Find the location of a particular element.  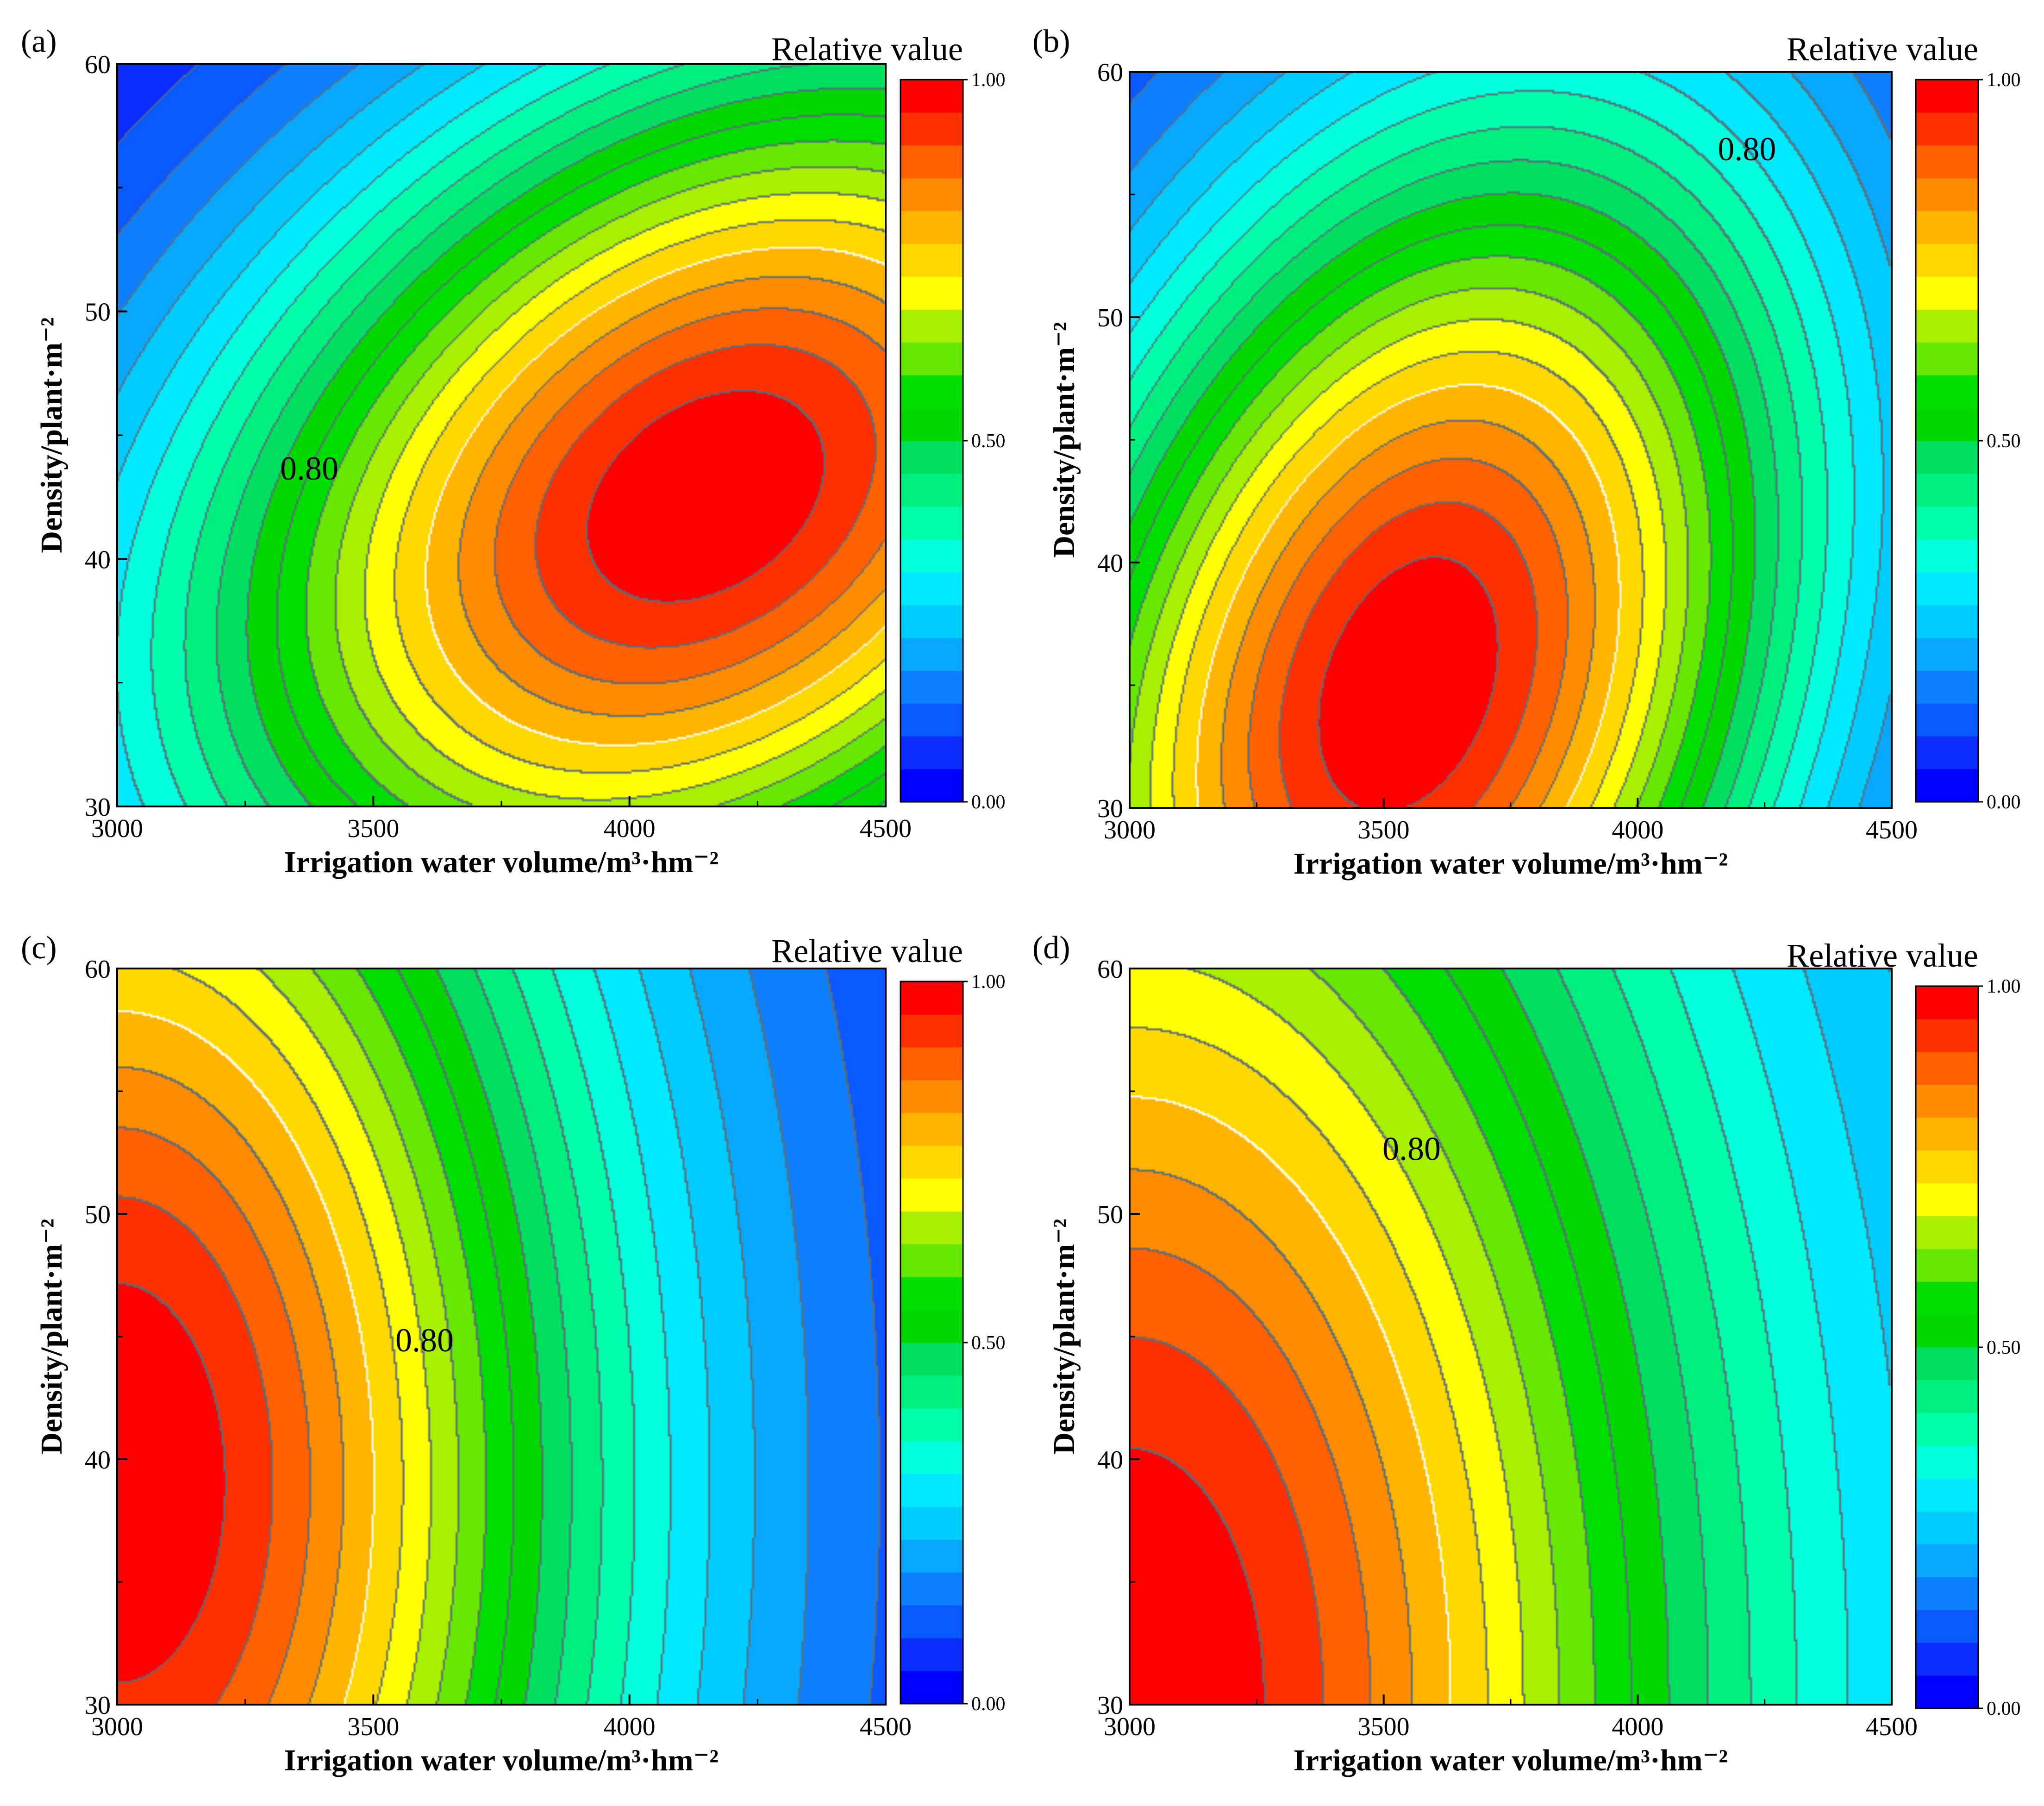

panel-letter: (a) is located at coordinates (39, 41).